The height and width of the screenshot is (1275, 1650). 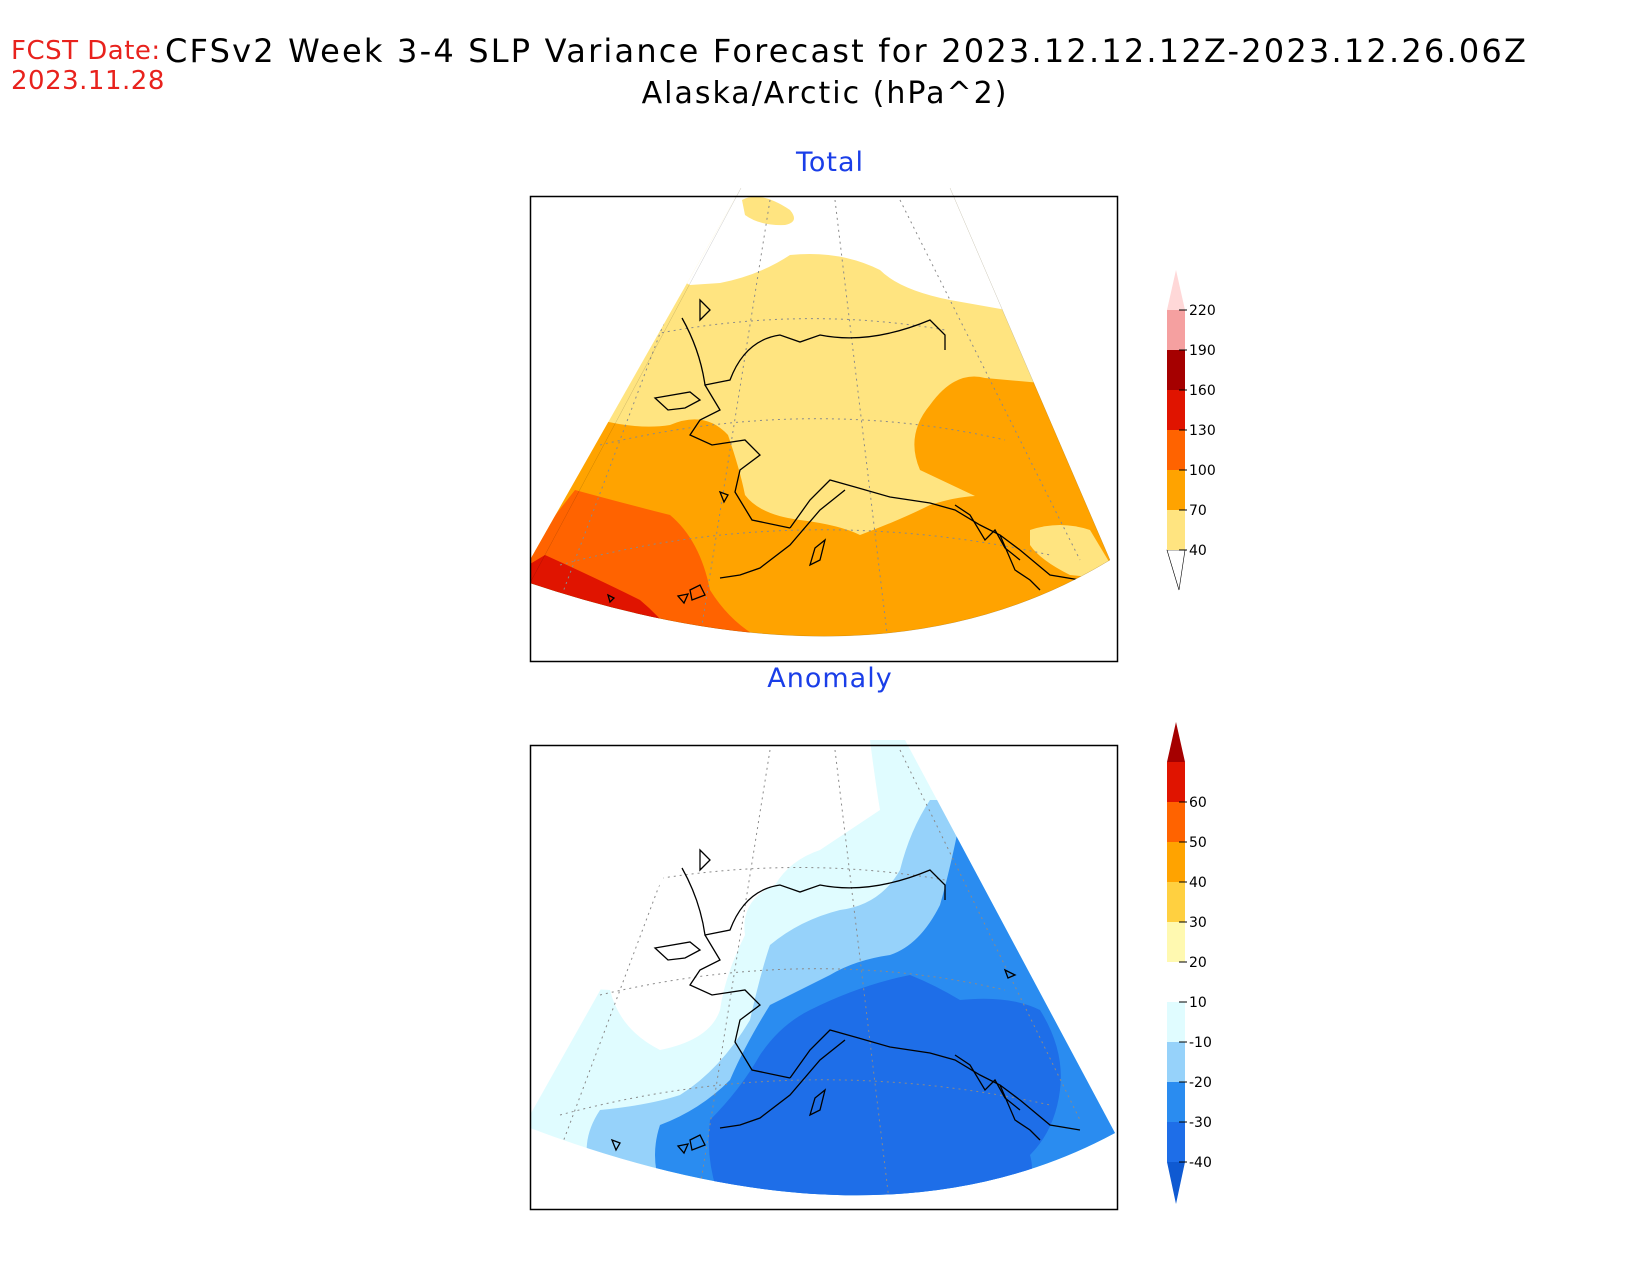 I want to click on anomaly-graticule, so click(x=820, y=972).